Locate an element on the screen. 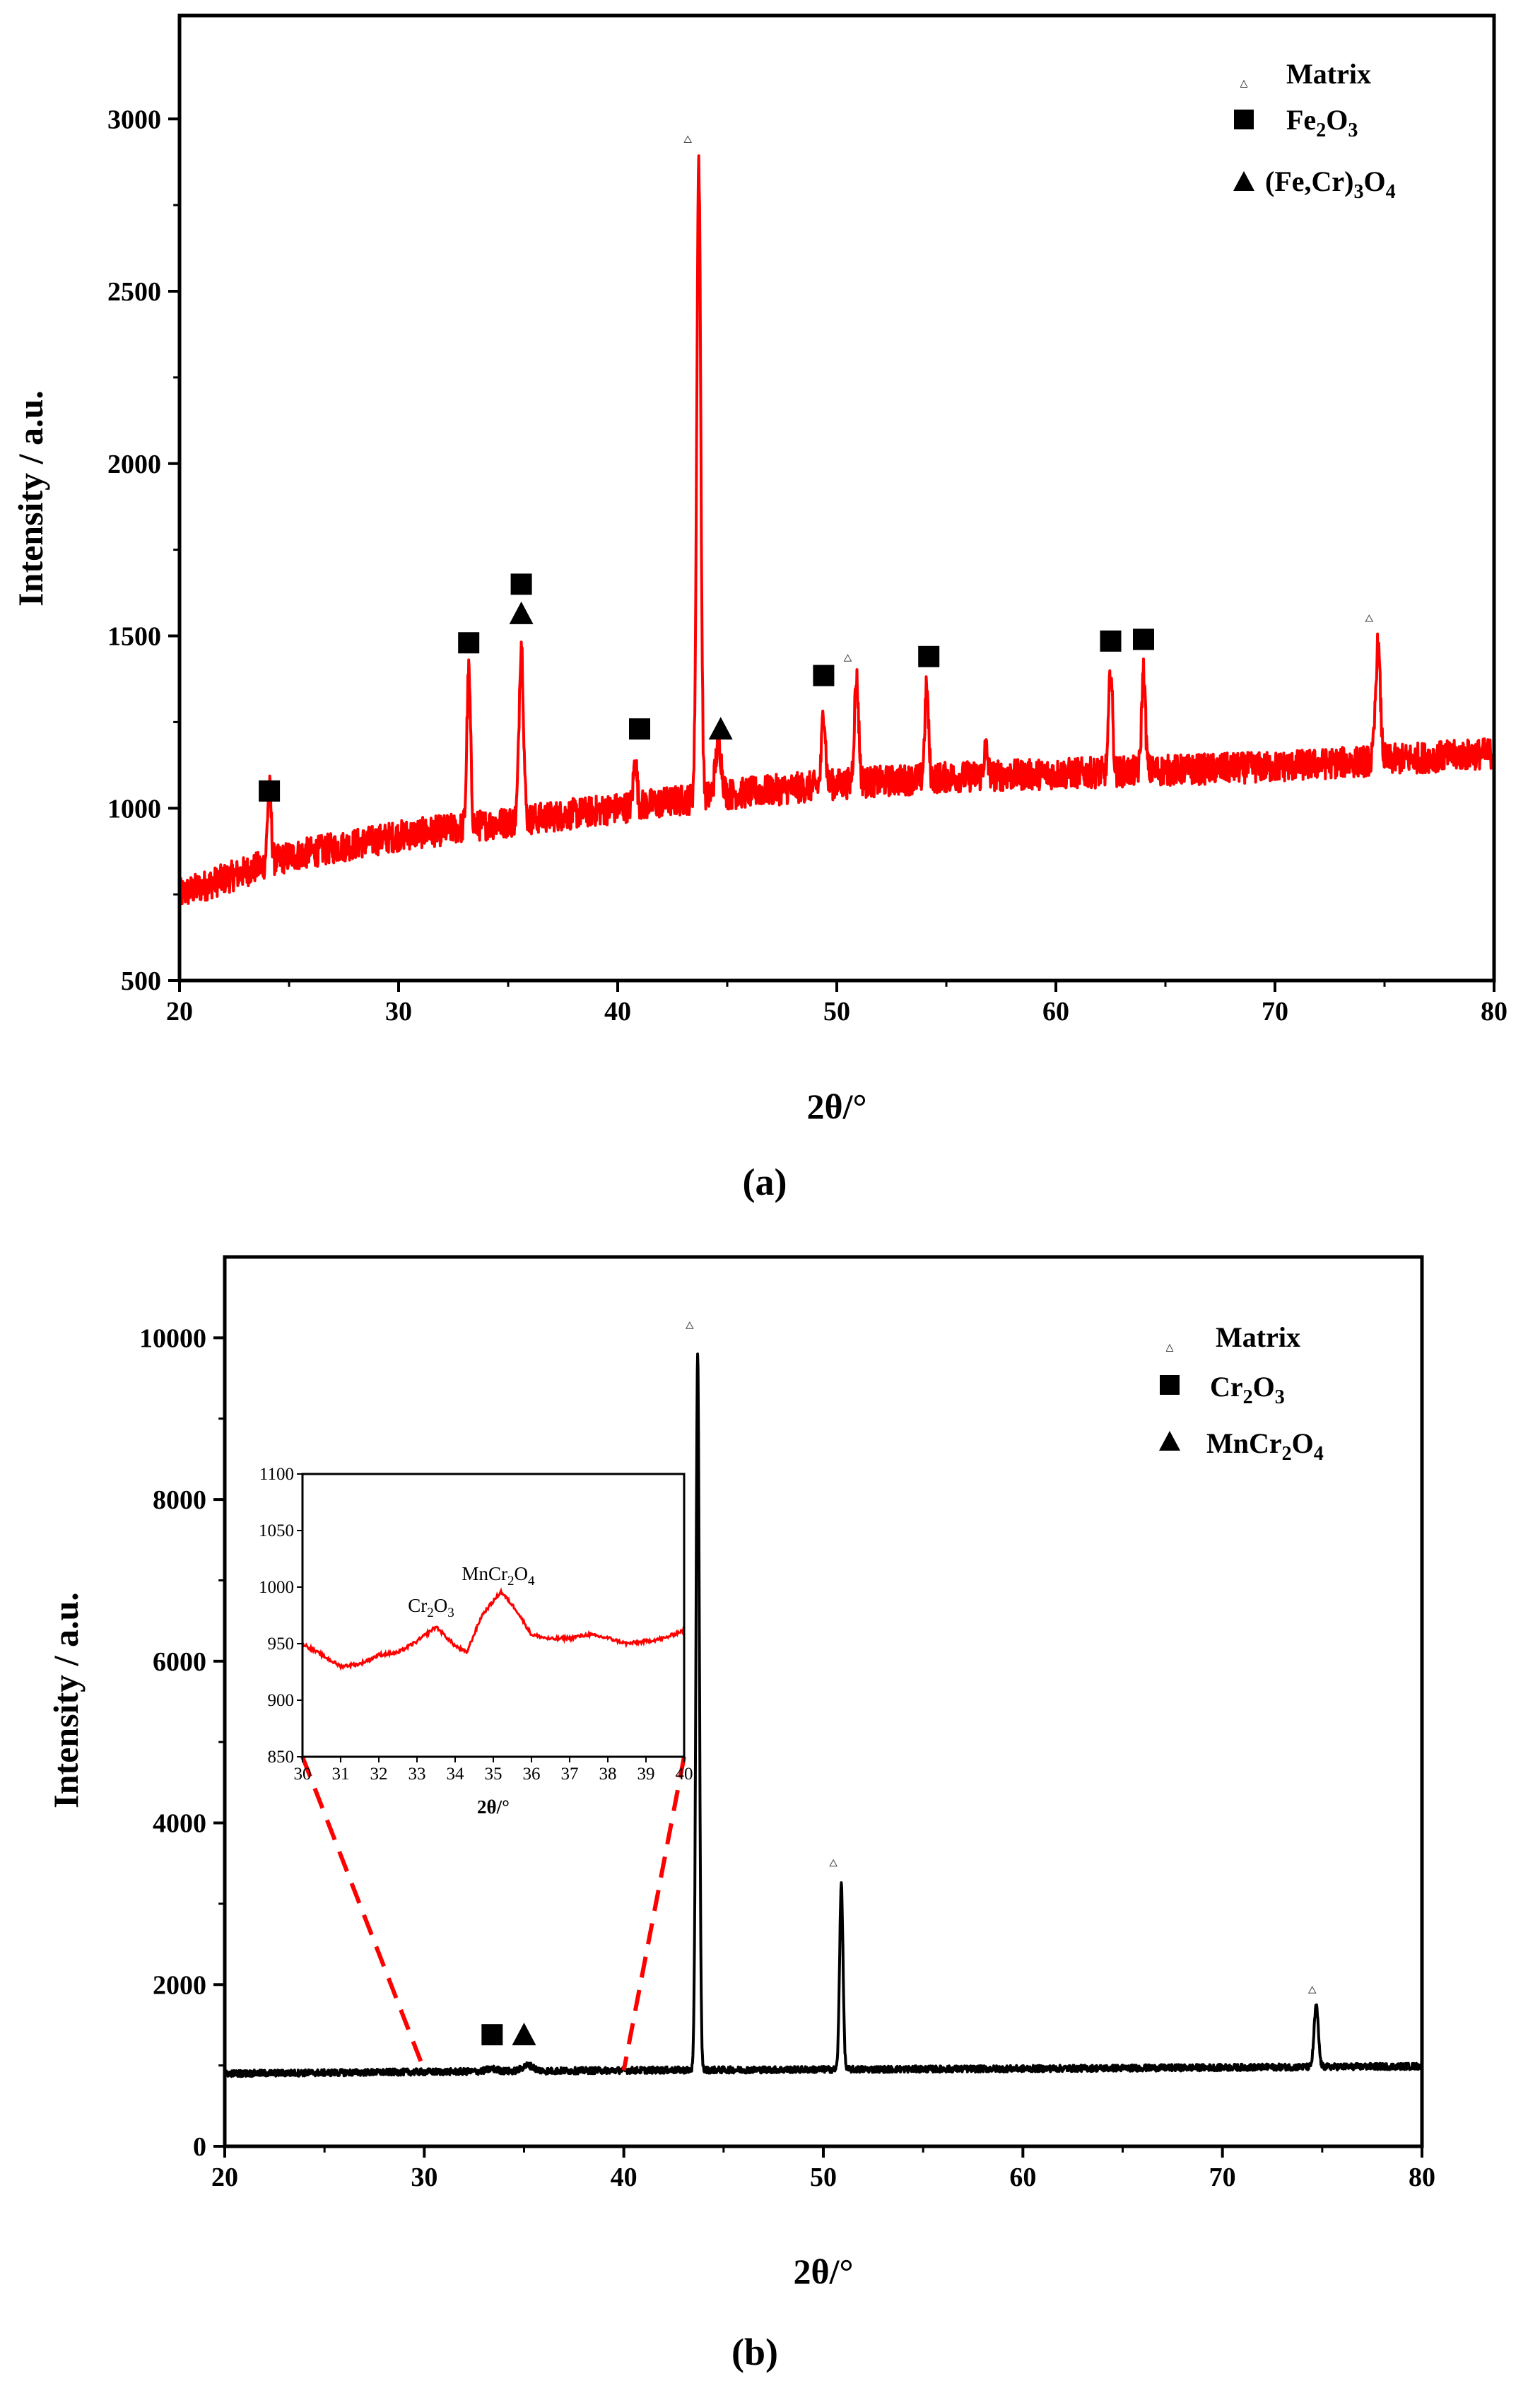 Image resolution: width=1540 pixels, height=2381 pixels. inset-x-tick-label: 35 is located at coordinates (493, 1775).